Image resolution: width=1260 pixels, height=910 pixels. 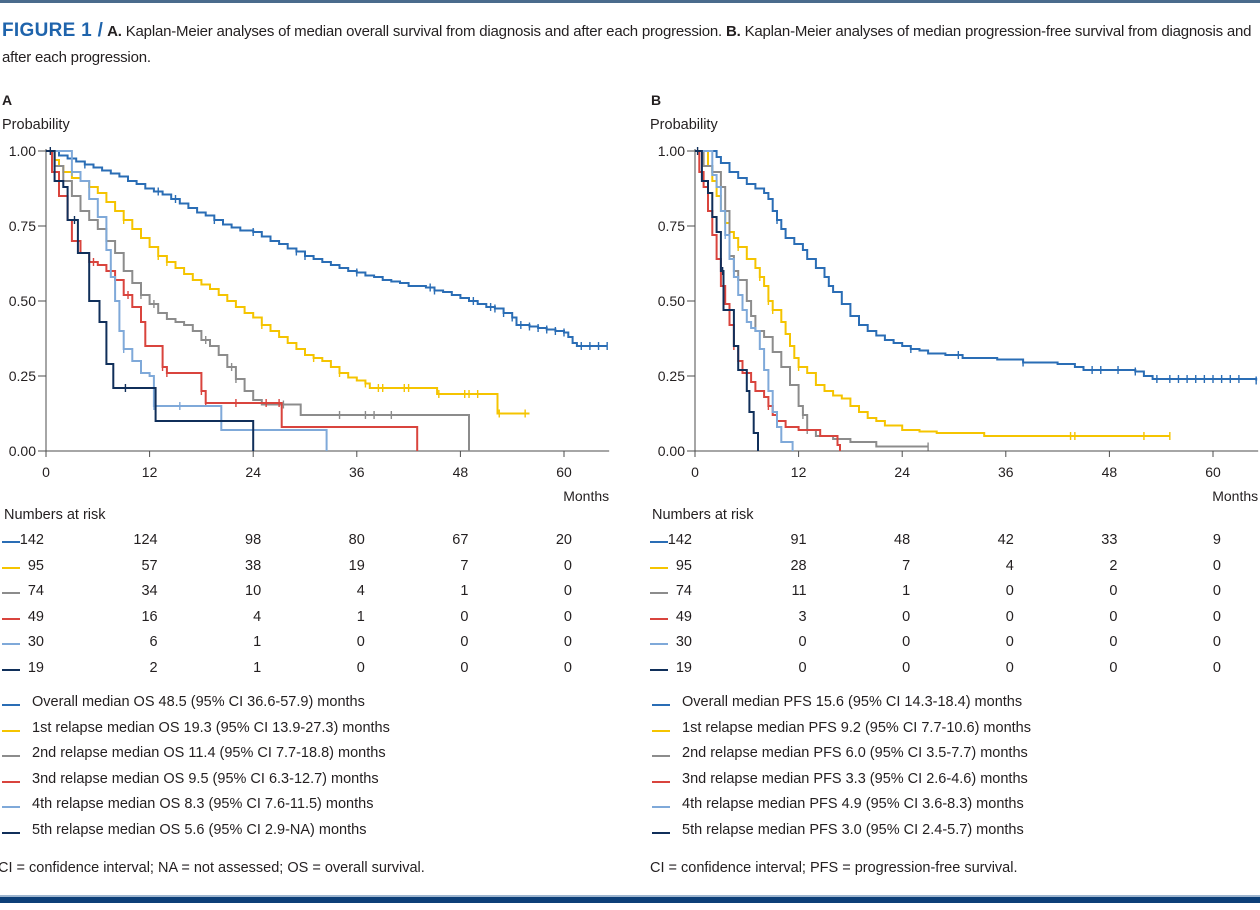 What do you see at coordinates (35, 565) in the screenshot?
I see `risk-cell: 95` at bounding box center [35, 565].